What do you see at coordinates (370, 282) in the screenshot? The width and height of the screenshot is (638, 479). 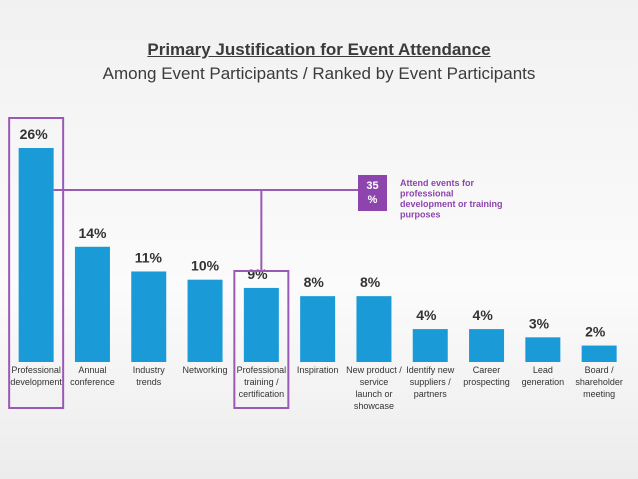 I see `value-label-6: 8%` at bounding box center [370, 282].